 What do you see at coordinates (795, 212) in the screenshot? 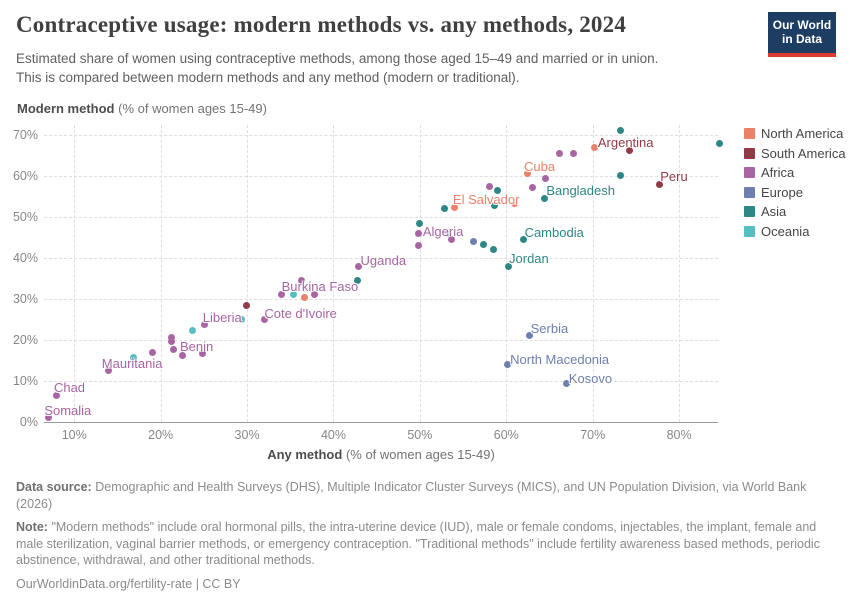
I see `legend-item-asia: Asia` at bounding box center [795, 212].